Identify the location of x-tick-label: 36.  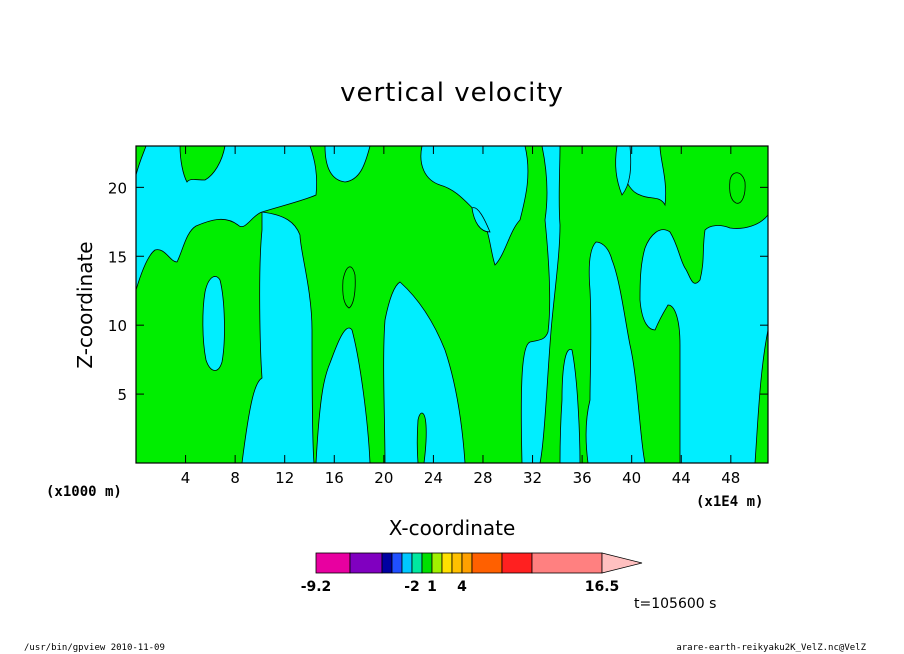
(582, 478).